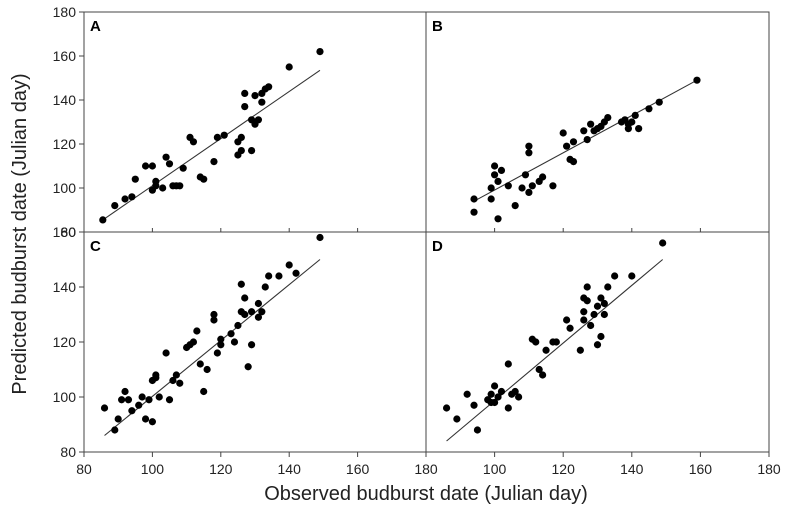 The height and width of the screenshot is (508, 786). I want to click on x-tick-label: 140, so click(290, 469).